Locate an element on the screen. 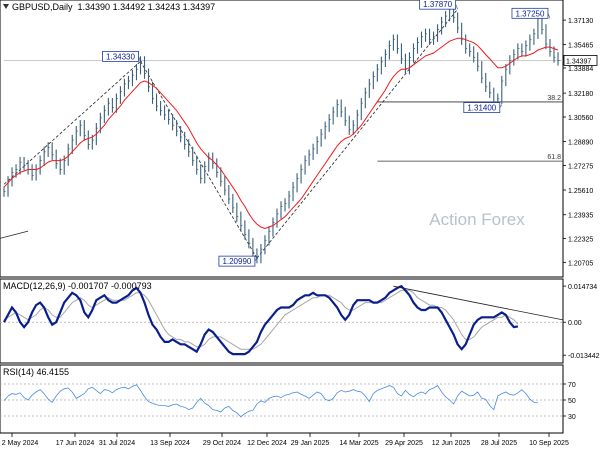  macd-tick-label: 0.014734 is located at coordinates (582, 287).